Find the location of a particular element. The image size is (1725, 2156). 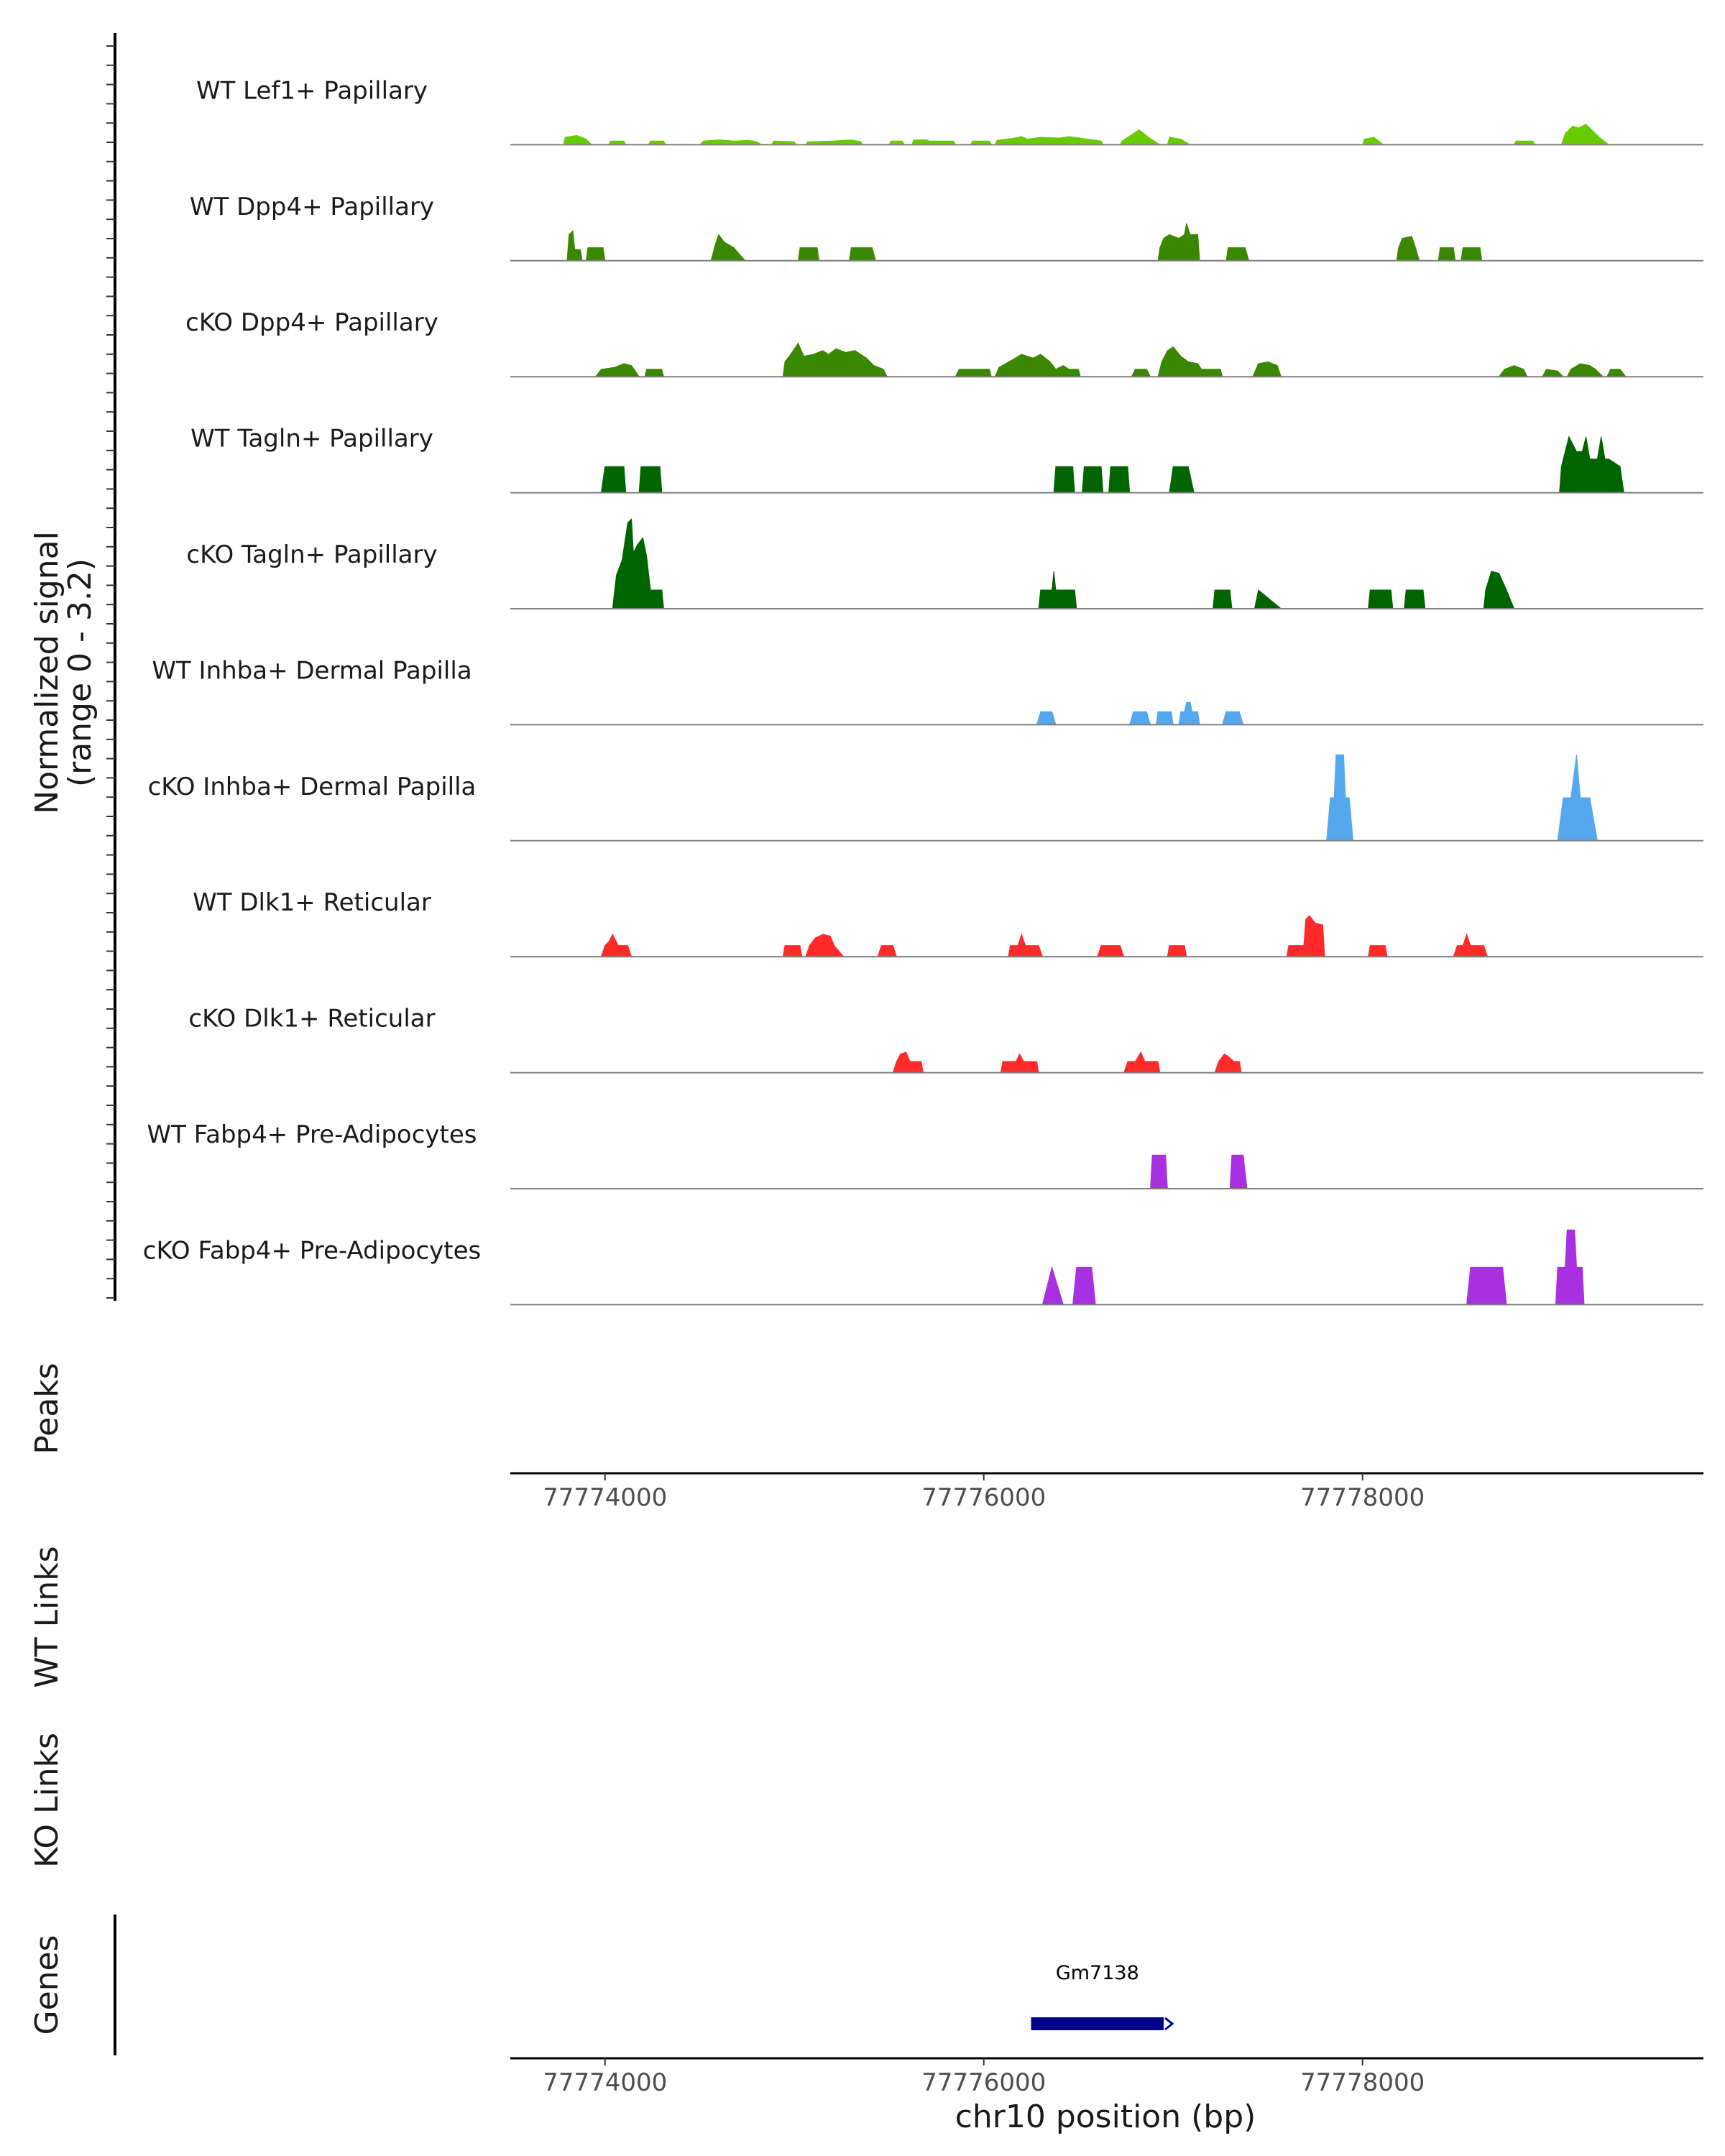

signal-axis is located at coordinates (111, 667).